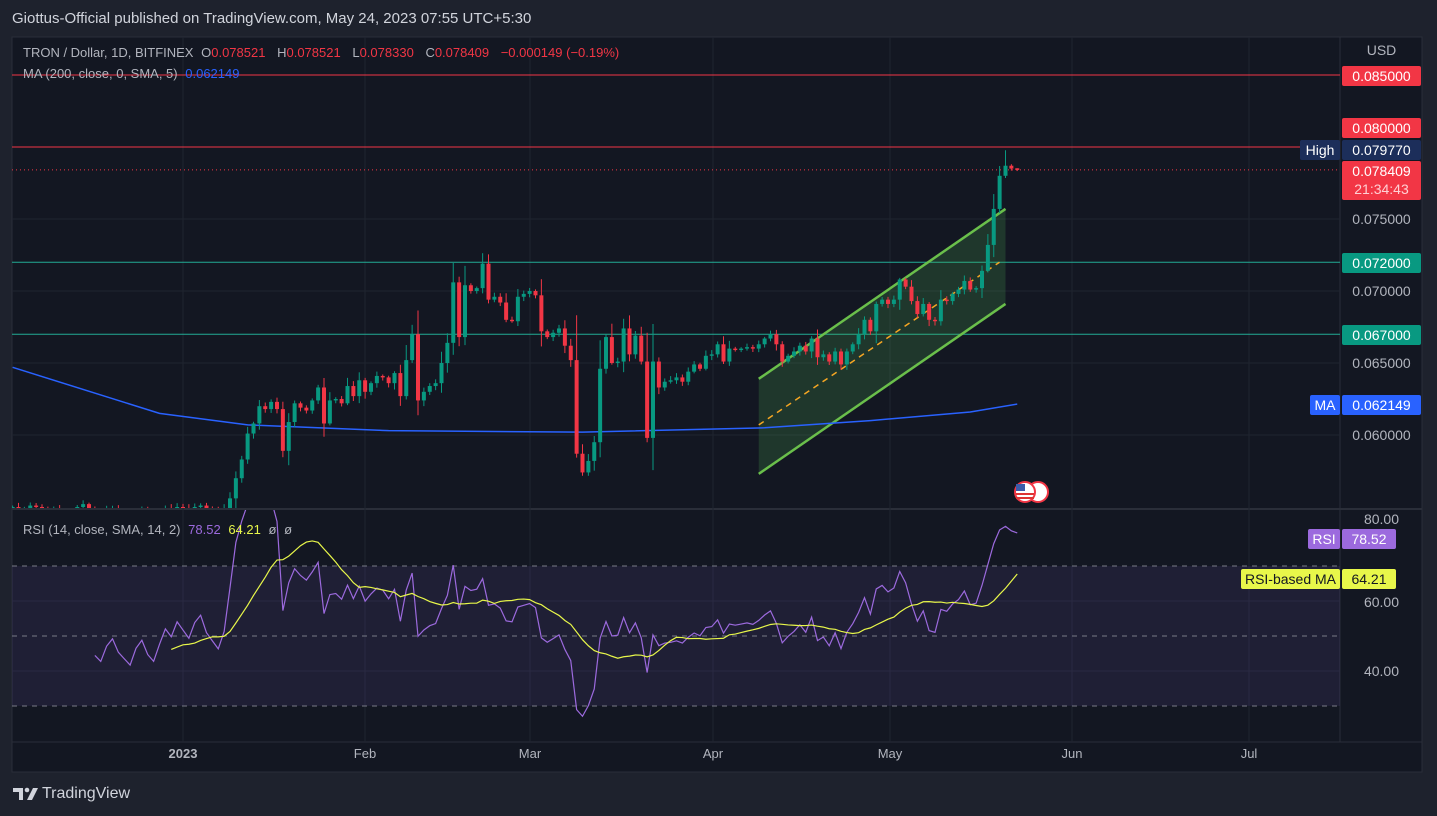 The image size is (1437, 816). What do you see at coordinates (244, 529) in the screenshot?
I see `rsi-ma-value: 64.21` at bounding box center [244, 529].